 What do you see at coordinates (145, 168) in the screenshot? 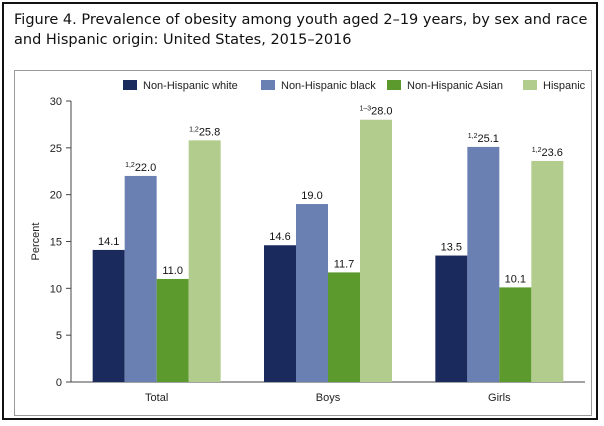
I see `data-label-value: 22.0` at bounding box center [145, 168].